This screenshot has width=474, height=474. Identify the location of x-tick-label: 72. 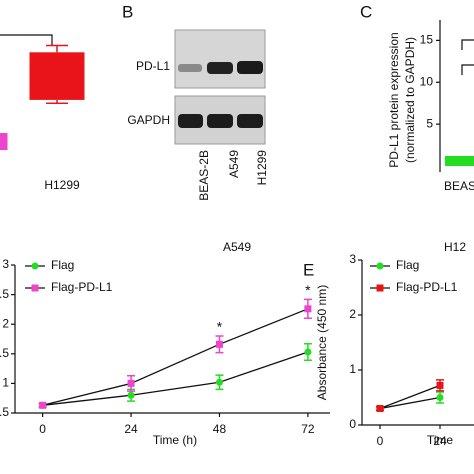
(308, 429).